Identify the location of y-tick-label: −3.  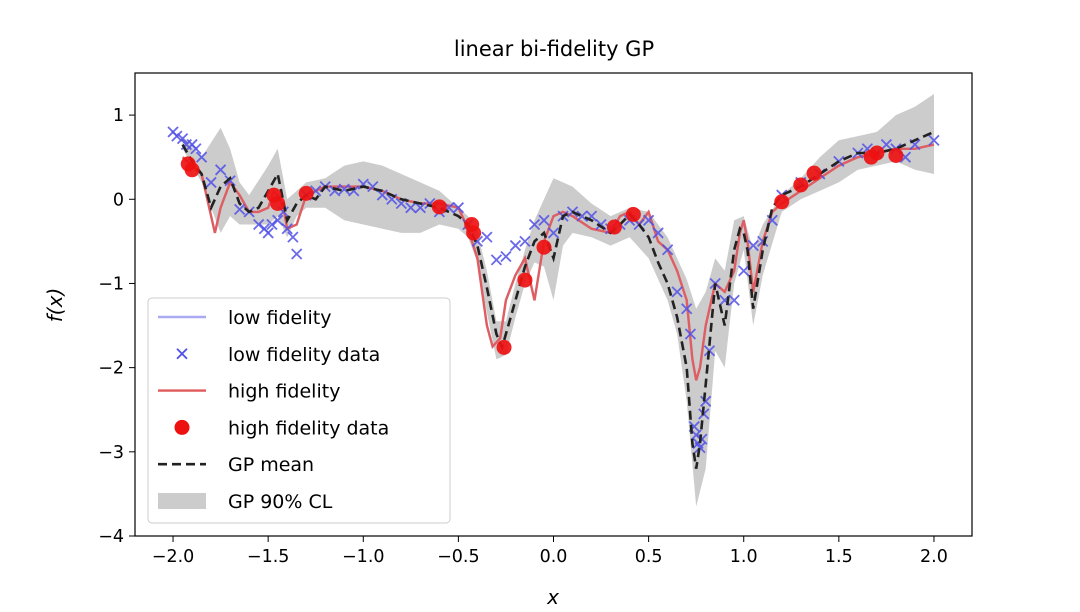
(111, 453).